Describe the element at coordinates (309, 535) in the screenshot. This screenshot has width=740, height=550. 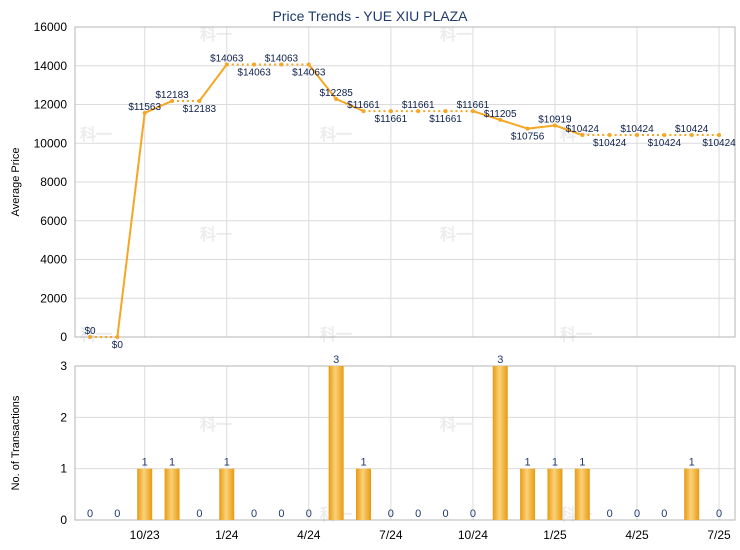
I see `x-tick-label: 4/24` at that location.